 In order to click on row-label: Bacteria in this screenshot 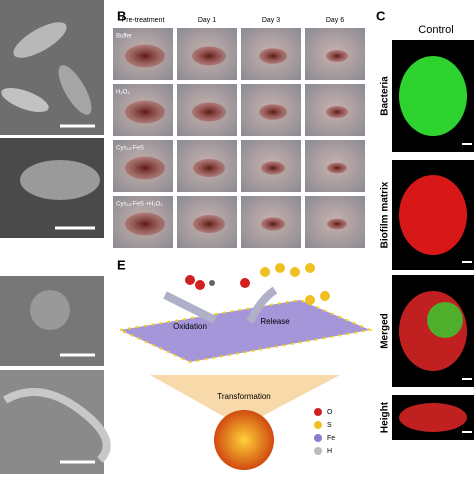, I will do `click(385, 96)`.